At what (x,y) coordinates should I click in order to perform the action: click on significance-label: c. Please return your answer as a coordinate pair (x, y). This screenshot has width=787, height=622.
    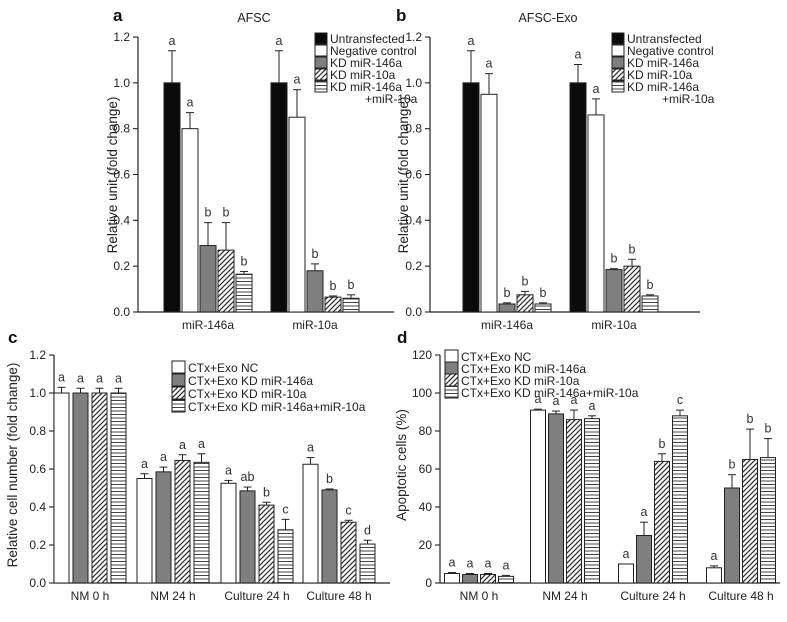
    Looking at the image, I should click on (348, 510).